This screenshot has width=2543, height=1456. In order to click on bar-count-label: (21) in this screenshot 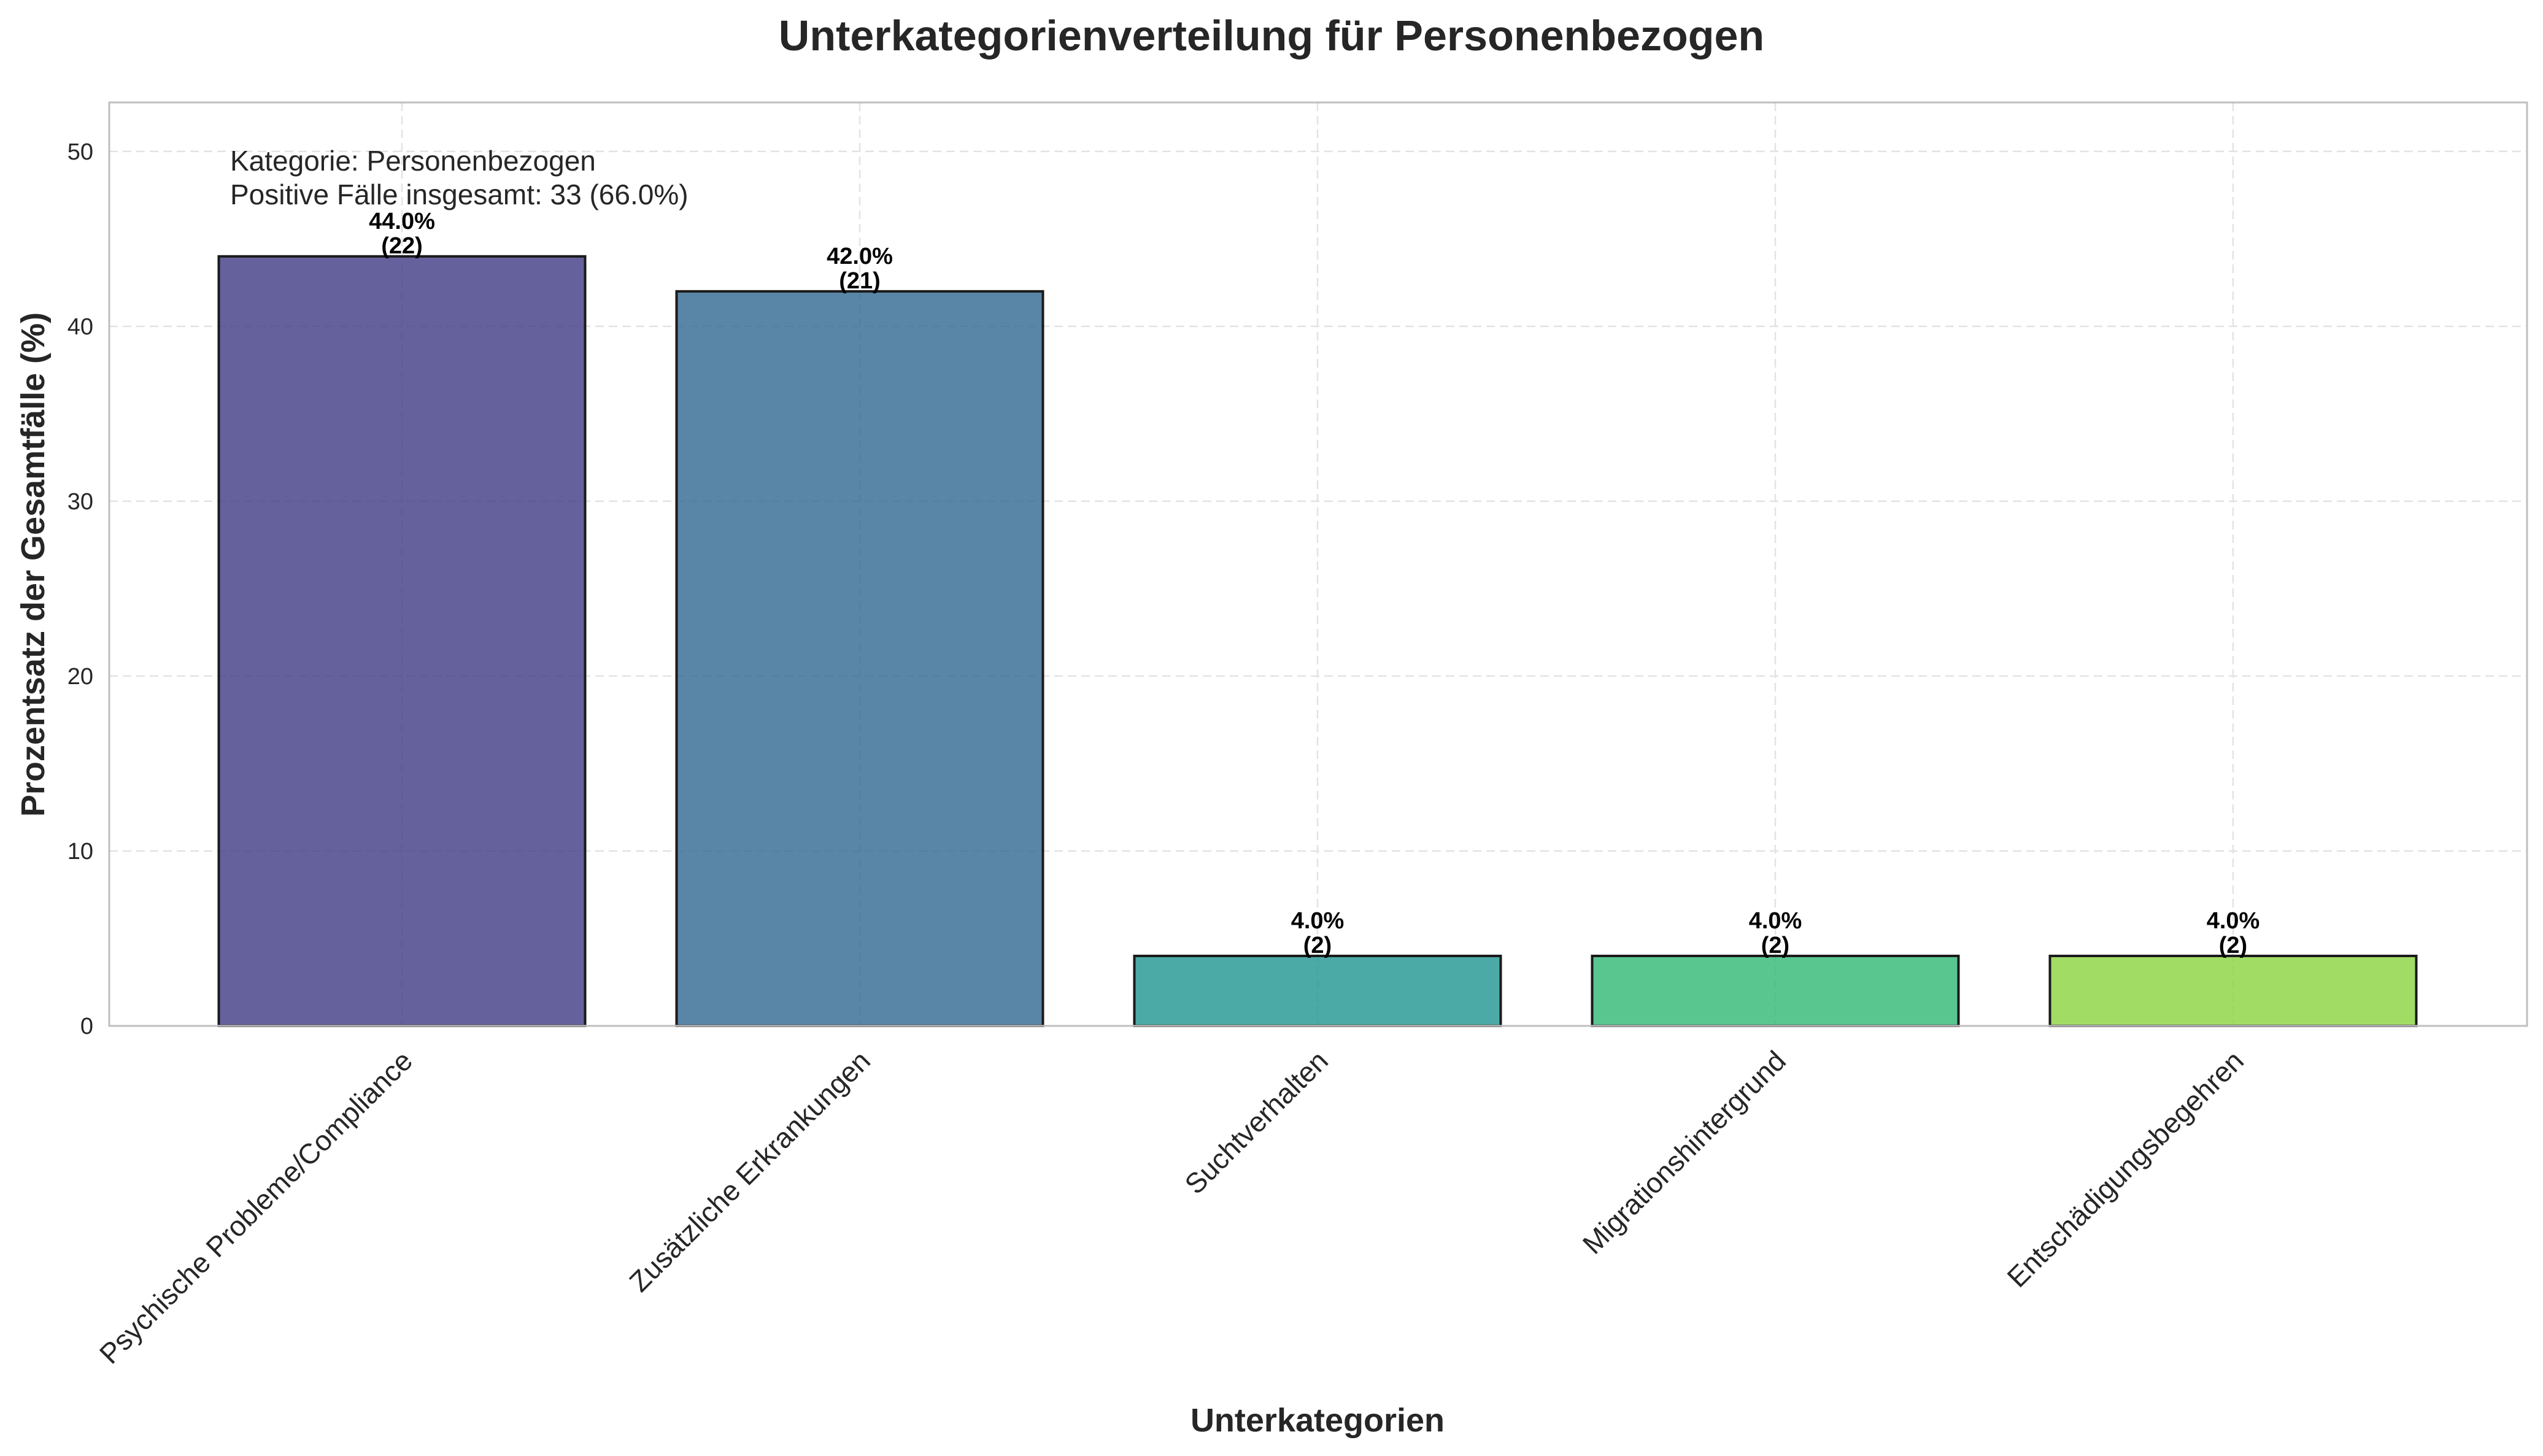, I will do `click(860, 281)`.